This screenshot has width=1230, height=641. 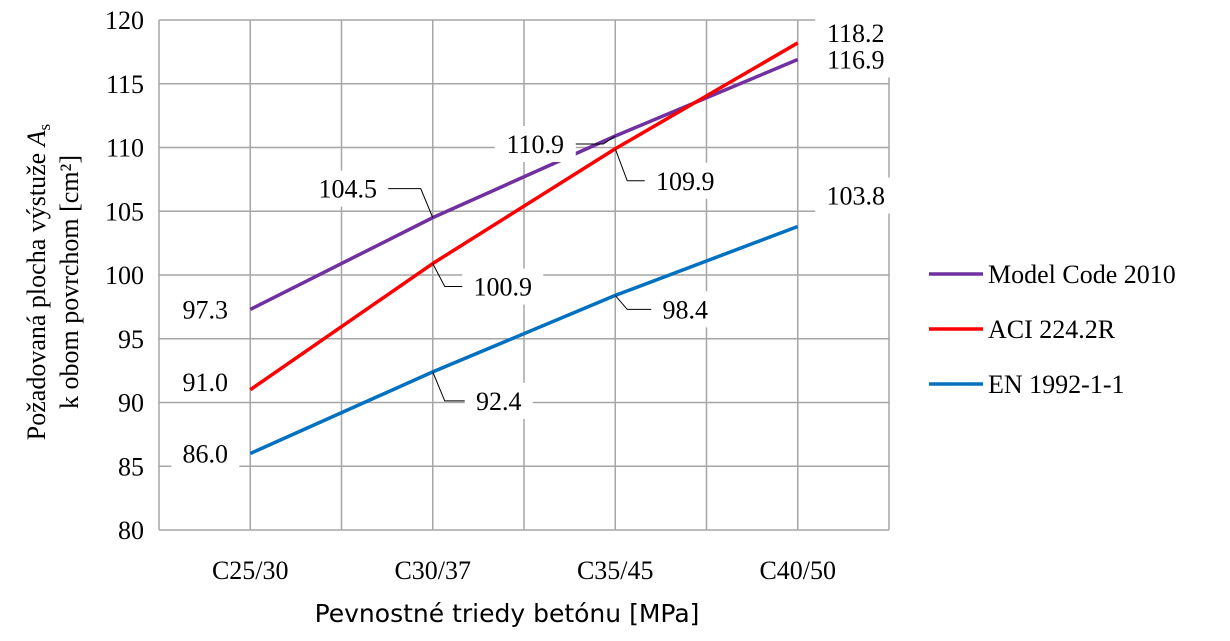 I want to click on data-label: 109.9, so click(x=685, y=181).